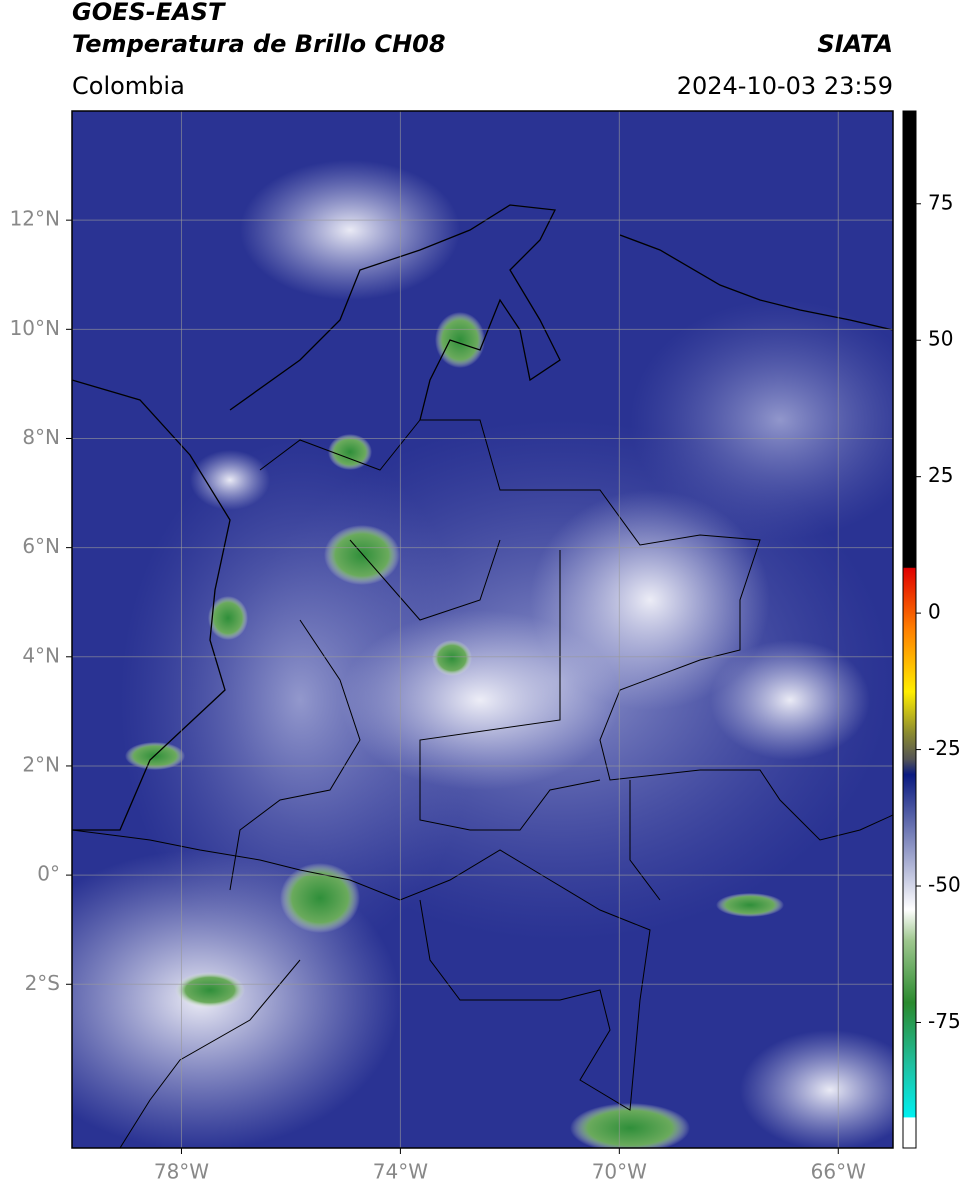 The width and height of the screenshot is (966, 1194). Describe the element at coordinates (619, 1172) in the screenshot. I see `x-tick-label: 70°W` at that location.